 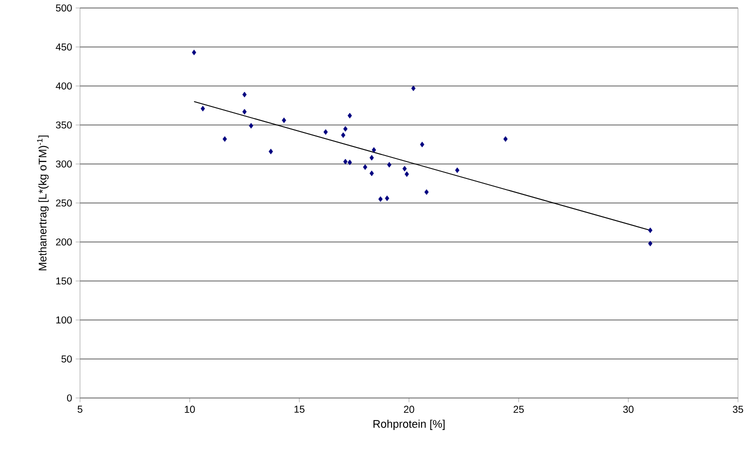 I want to click on y-tick-label: 150, so click(x=64, y=281).